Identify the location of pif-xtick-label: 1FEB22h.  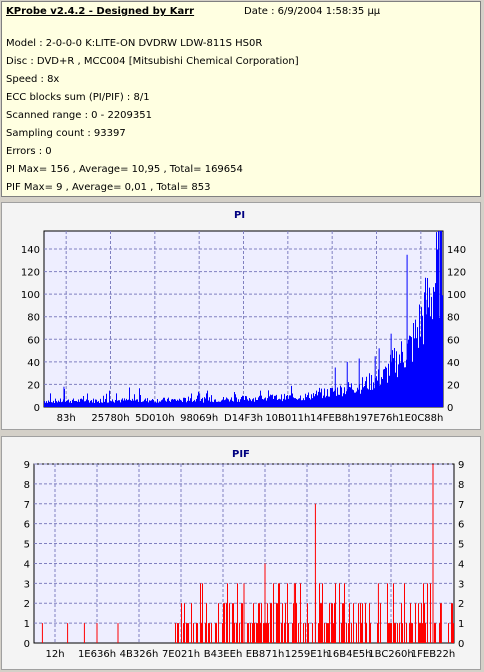
(433, 654).